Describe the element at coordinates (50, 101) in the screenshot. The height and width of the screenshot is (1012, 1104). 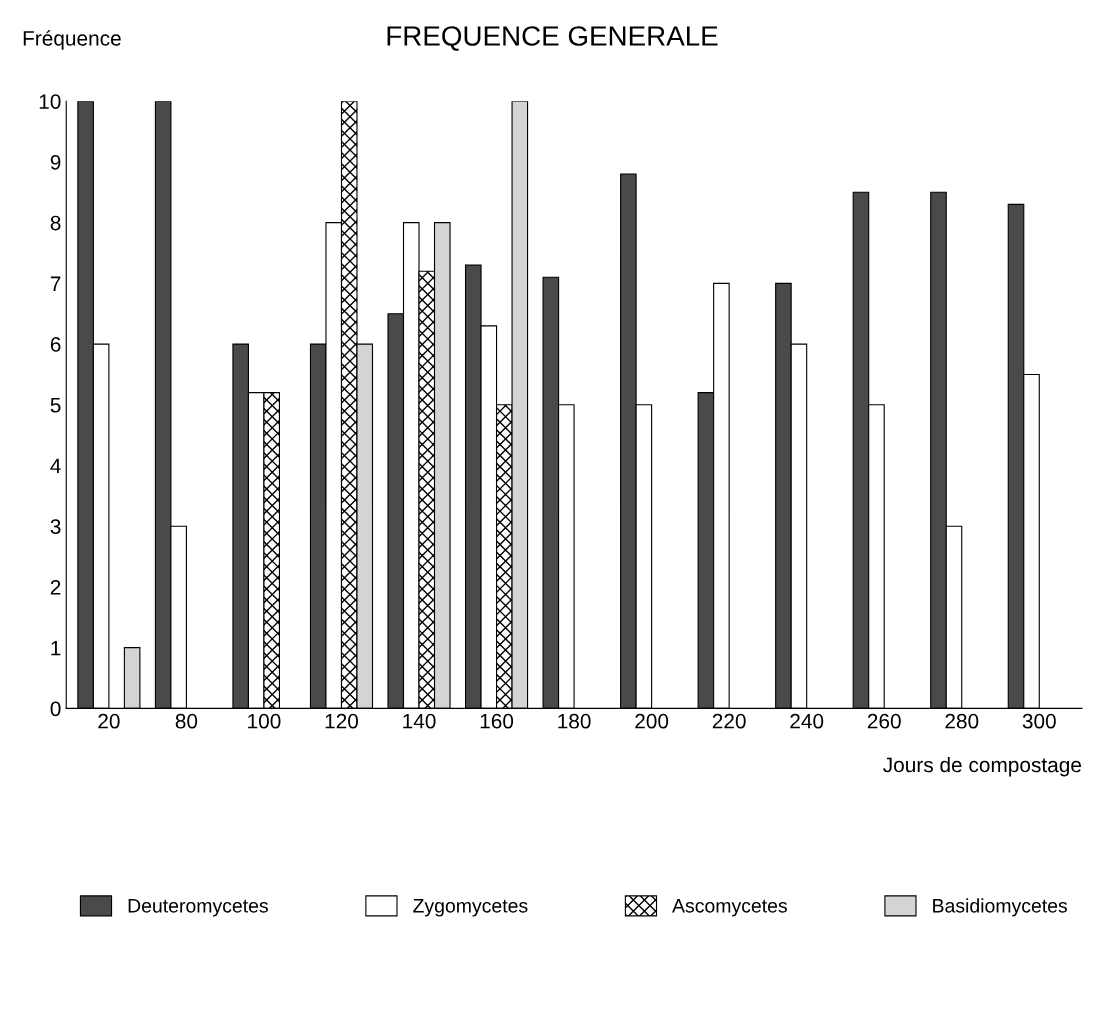
I see `y-tick-label: 10` at that location.